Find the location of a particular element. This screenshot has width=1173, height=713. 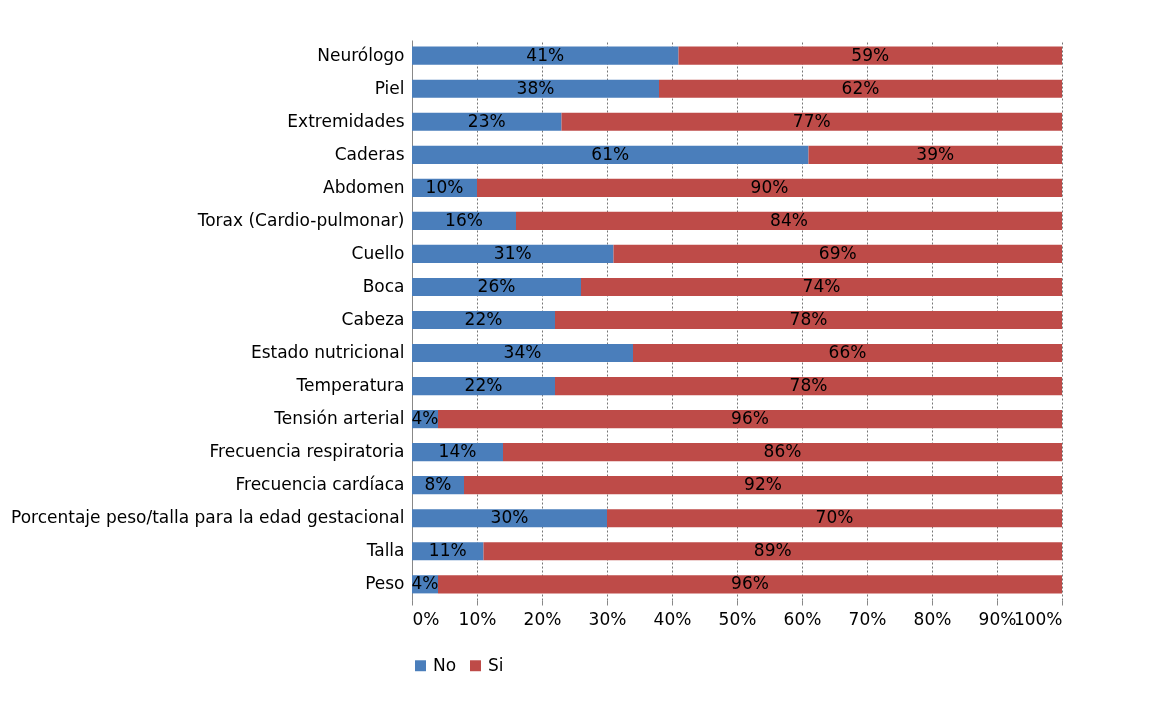

data-label: 69% is located at coordinates (837, 252).